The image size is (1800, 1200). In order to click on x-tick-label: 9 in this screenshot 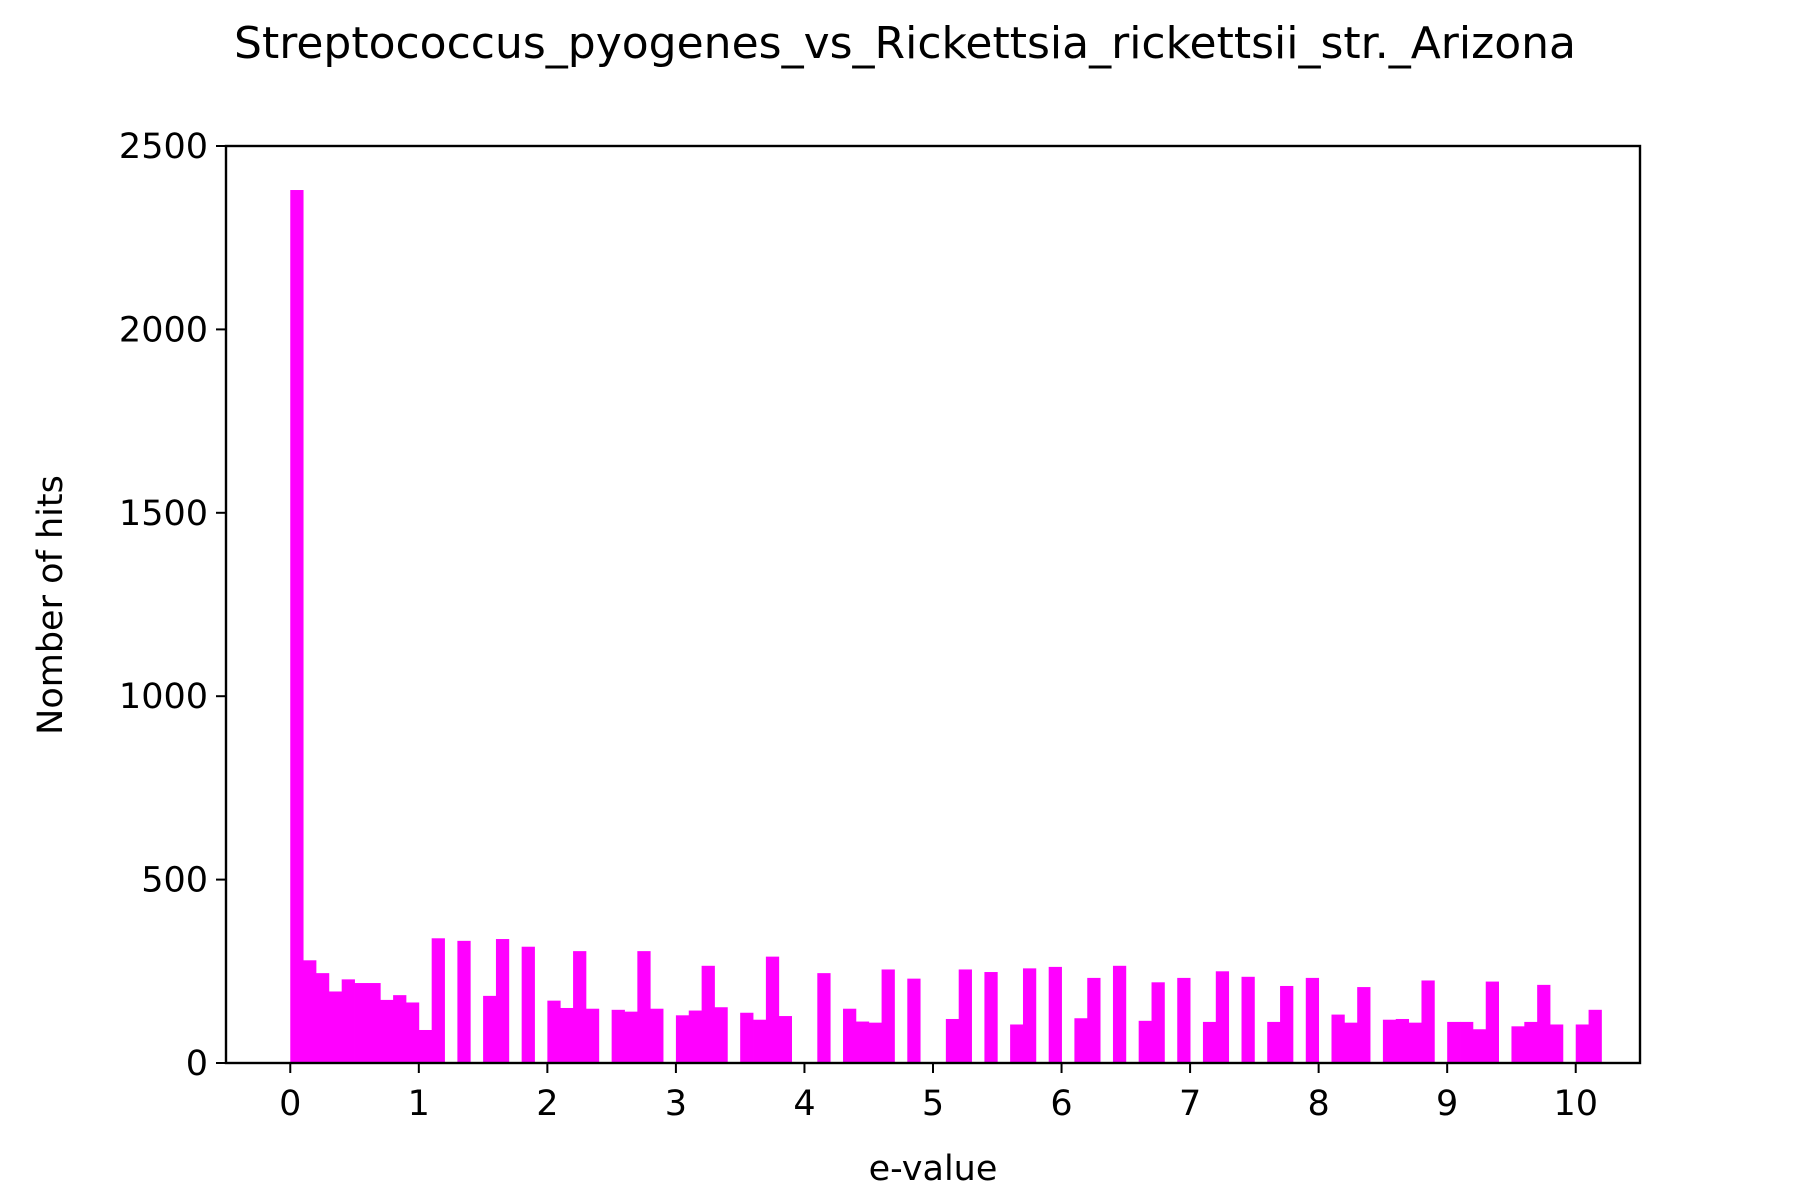, I will do `click(1447, 1104)`.